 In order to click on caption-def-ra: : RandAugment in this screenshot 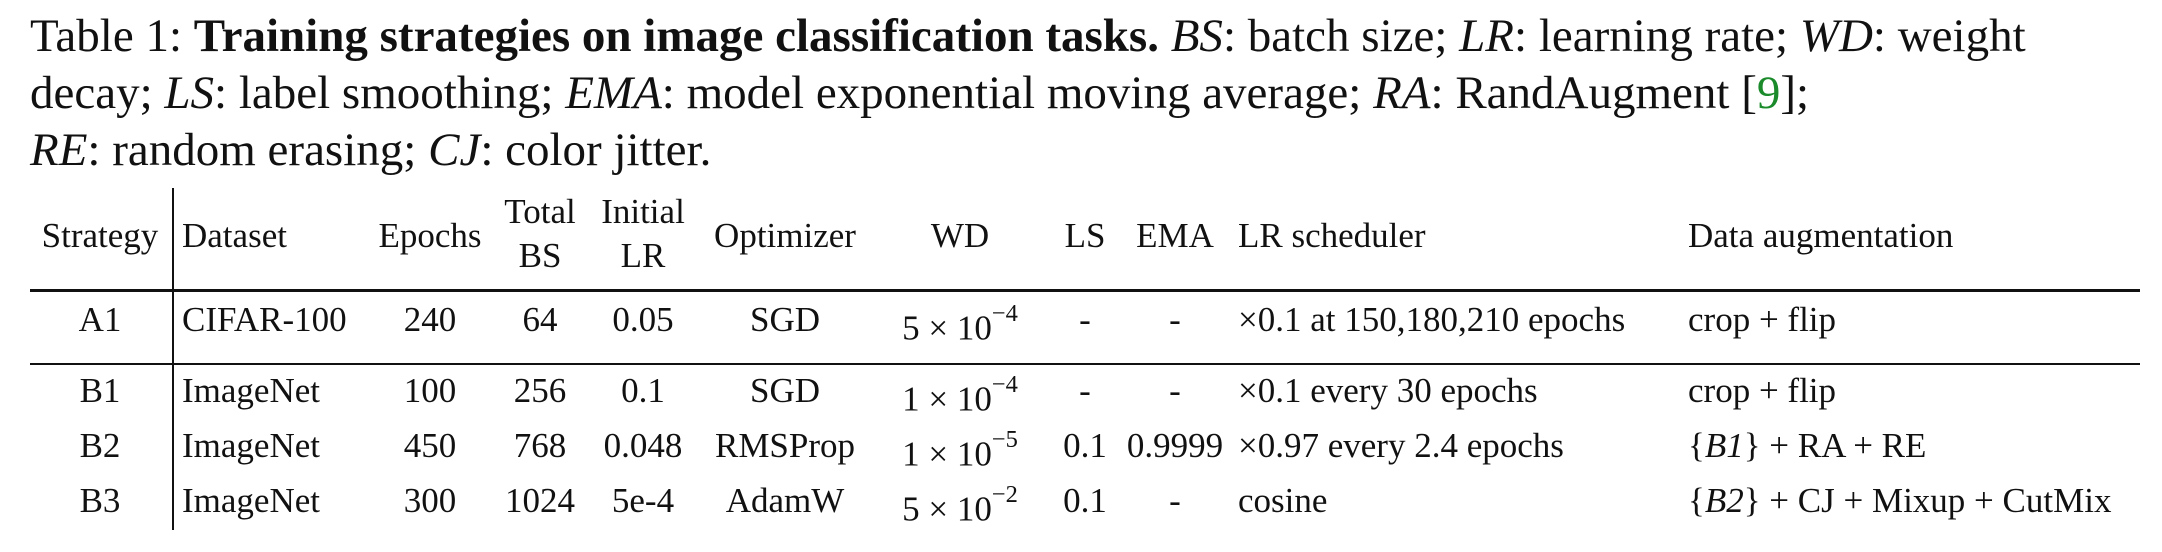, I will do `click(1586, 93)`.